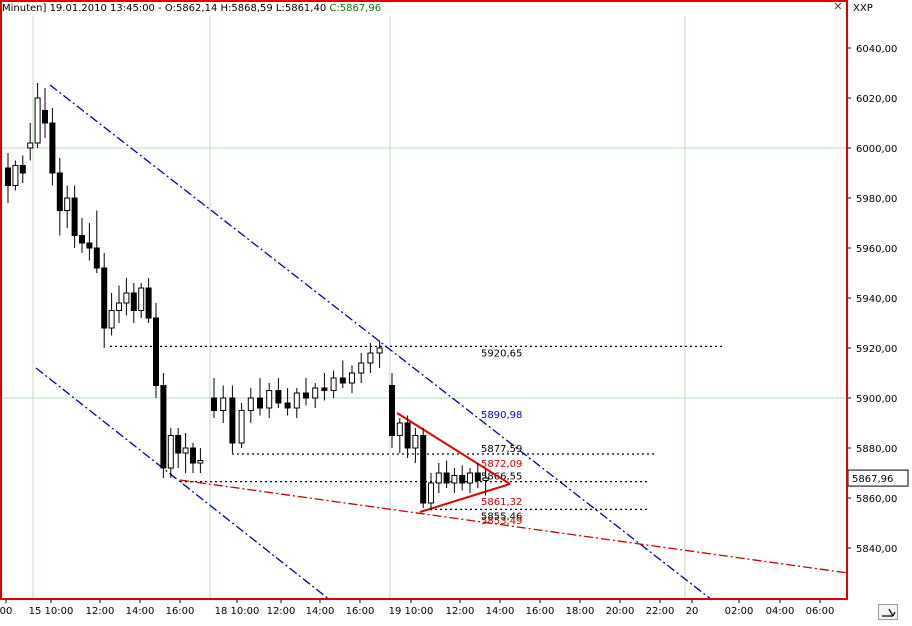  I want to click on y-tick-label: 5860,00, so click(876, 499).